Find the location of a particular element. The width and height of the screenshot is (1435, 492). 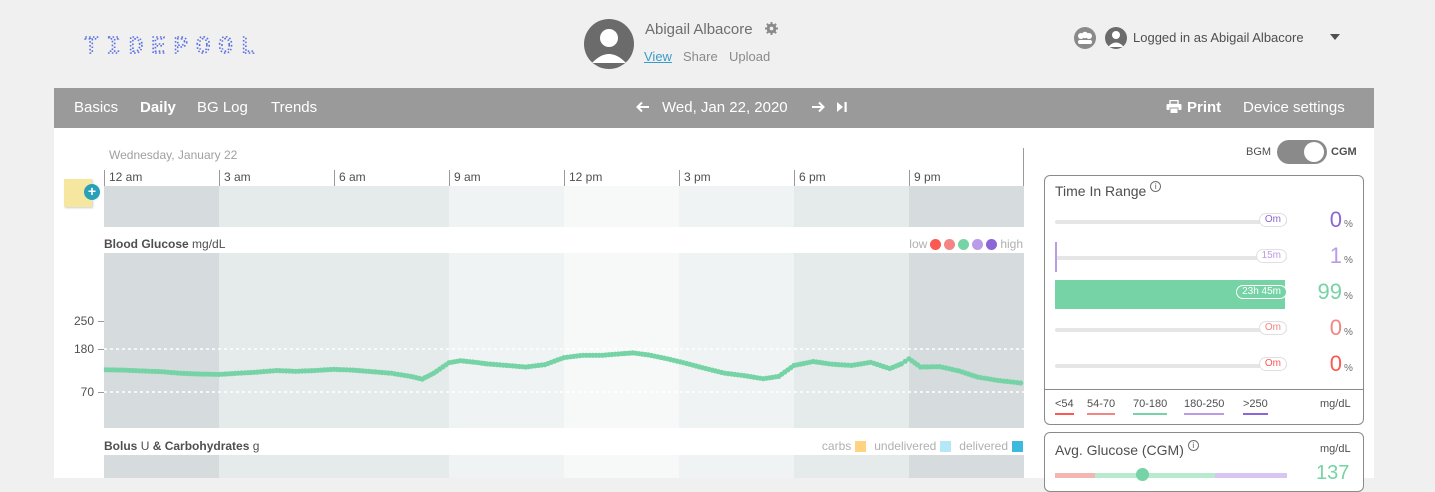

bg-scatter-plot is located at coordinates (564, 370).